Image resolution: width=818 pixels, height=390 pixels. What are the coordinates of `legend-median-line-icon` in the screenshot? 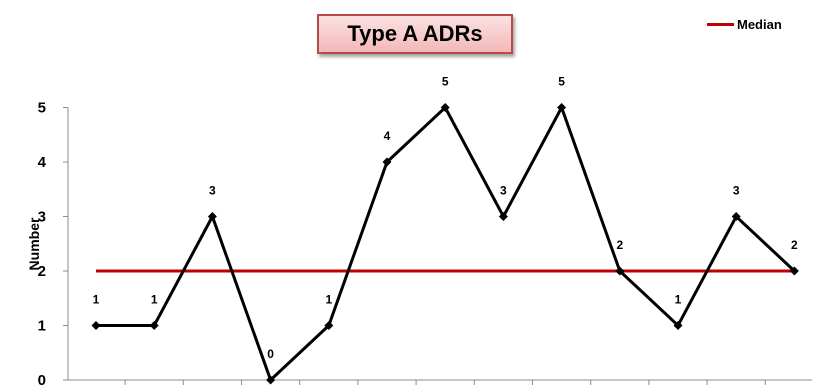 It's located at (720, 24).